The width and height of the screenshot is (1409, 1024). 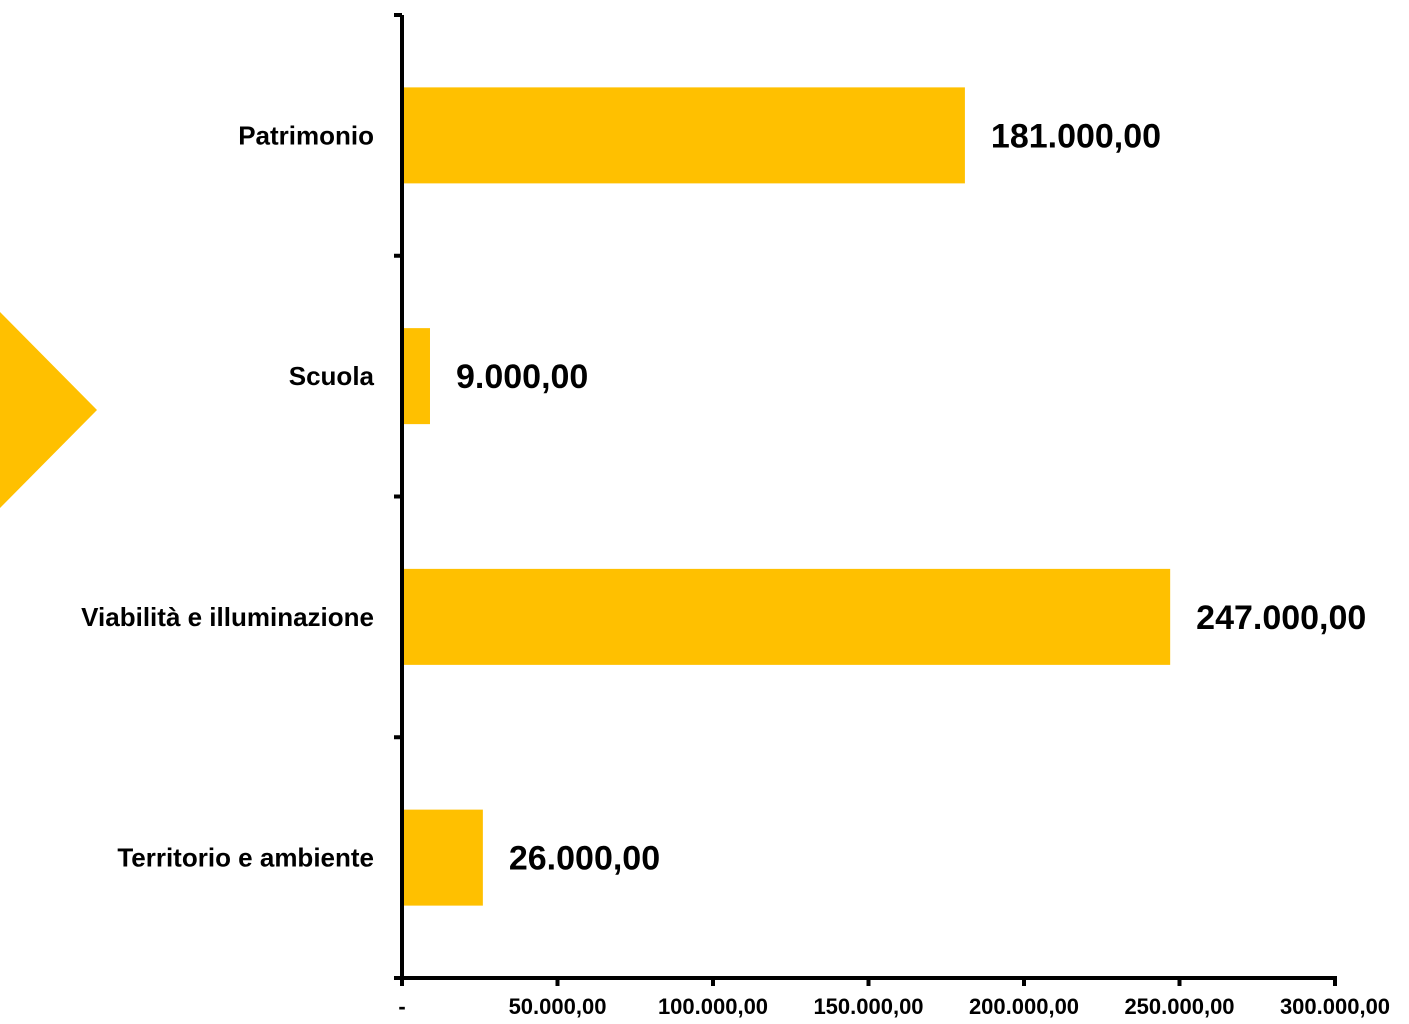 What do you see at coordinates (1335, 1006) in the screenshot?
I see `tick-label: 300.000,00` at bounding box center [1335, 1006].